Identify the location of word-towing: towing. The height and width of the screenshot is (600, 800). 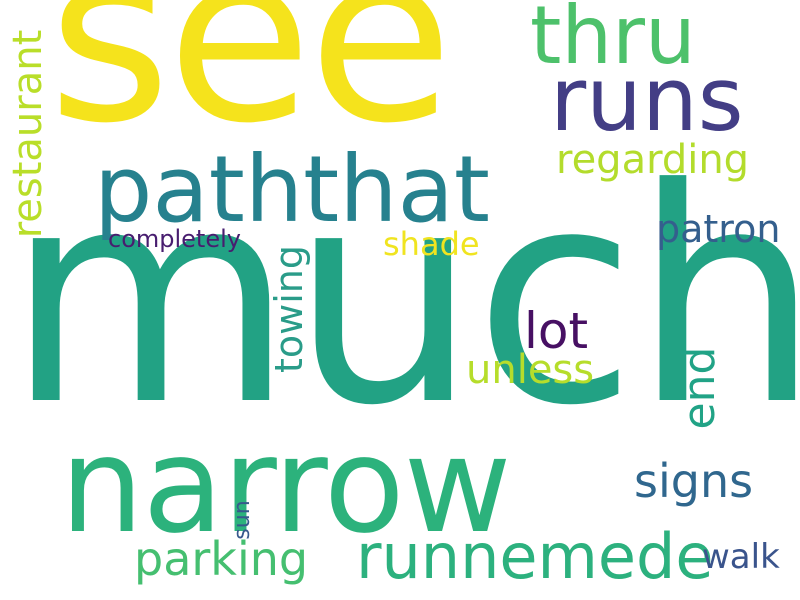
(289, 309).